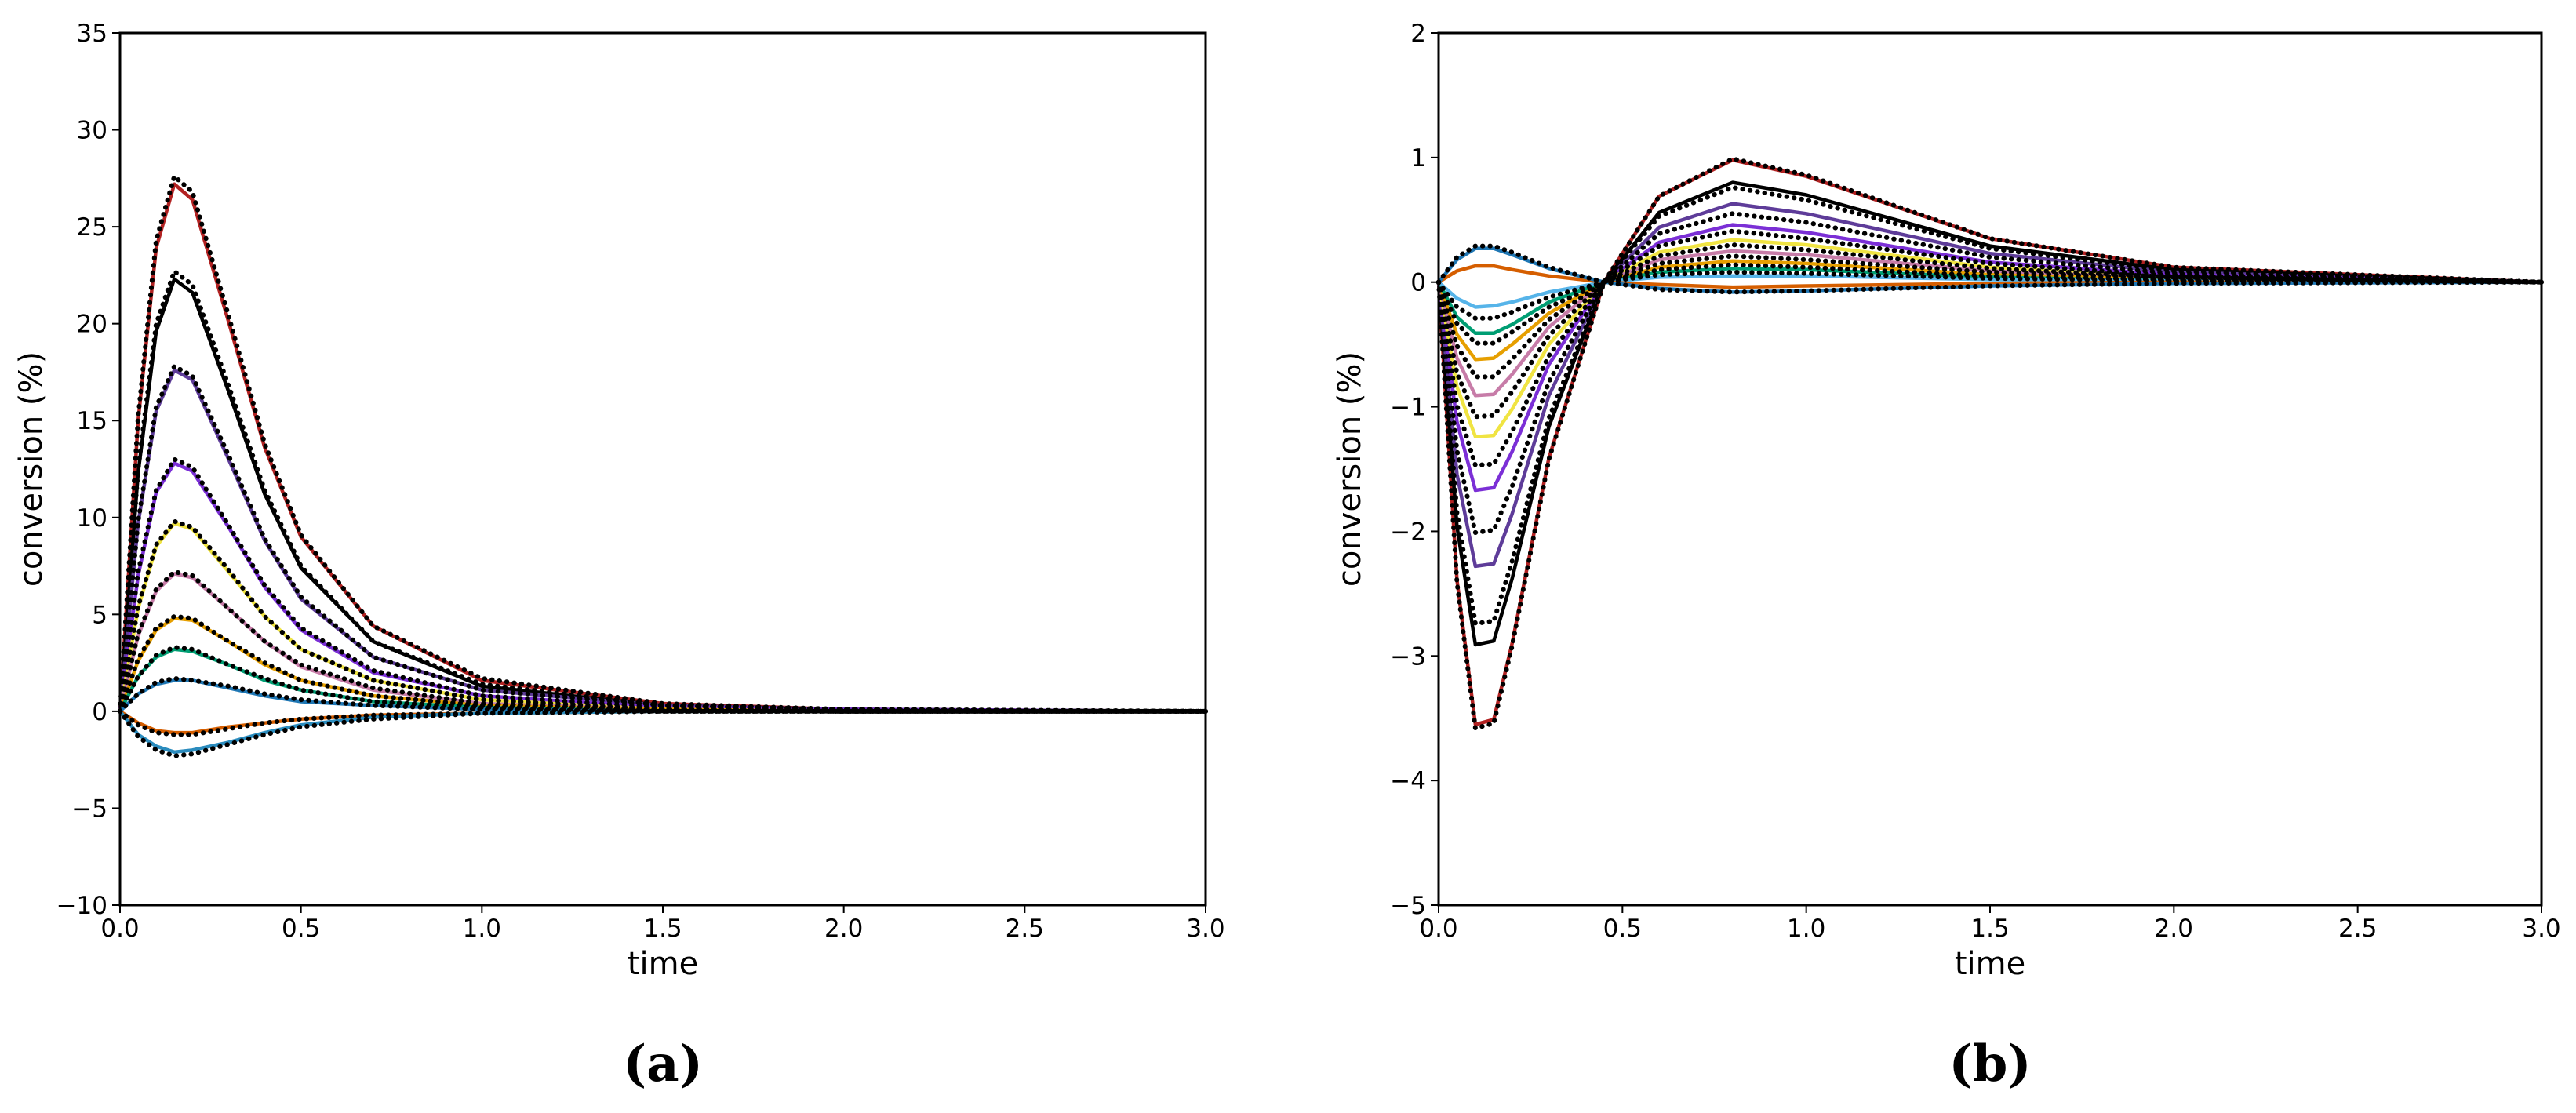 The image size is (2576, 1113). Describe the element at coordinates (1408, 532) in the screenshot. I see `y-tick-label: −2` at that location.